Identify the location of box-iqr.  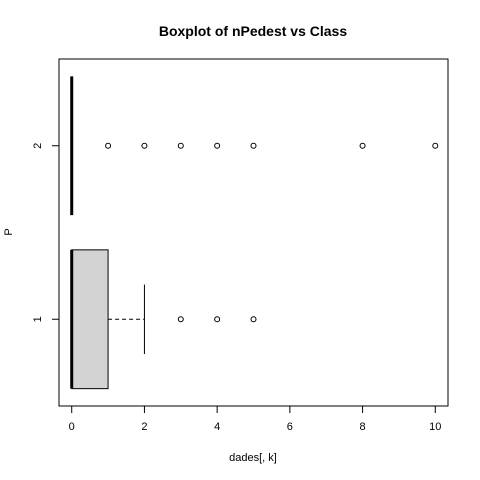
(90, 319).